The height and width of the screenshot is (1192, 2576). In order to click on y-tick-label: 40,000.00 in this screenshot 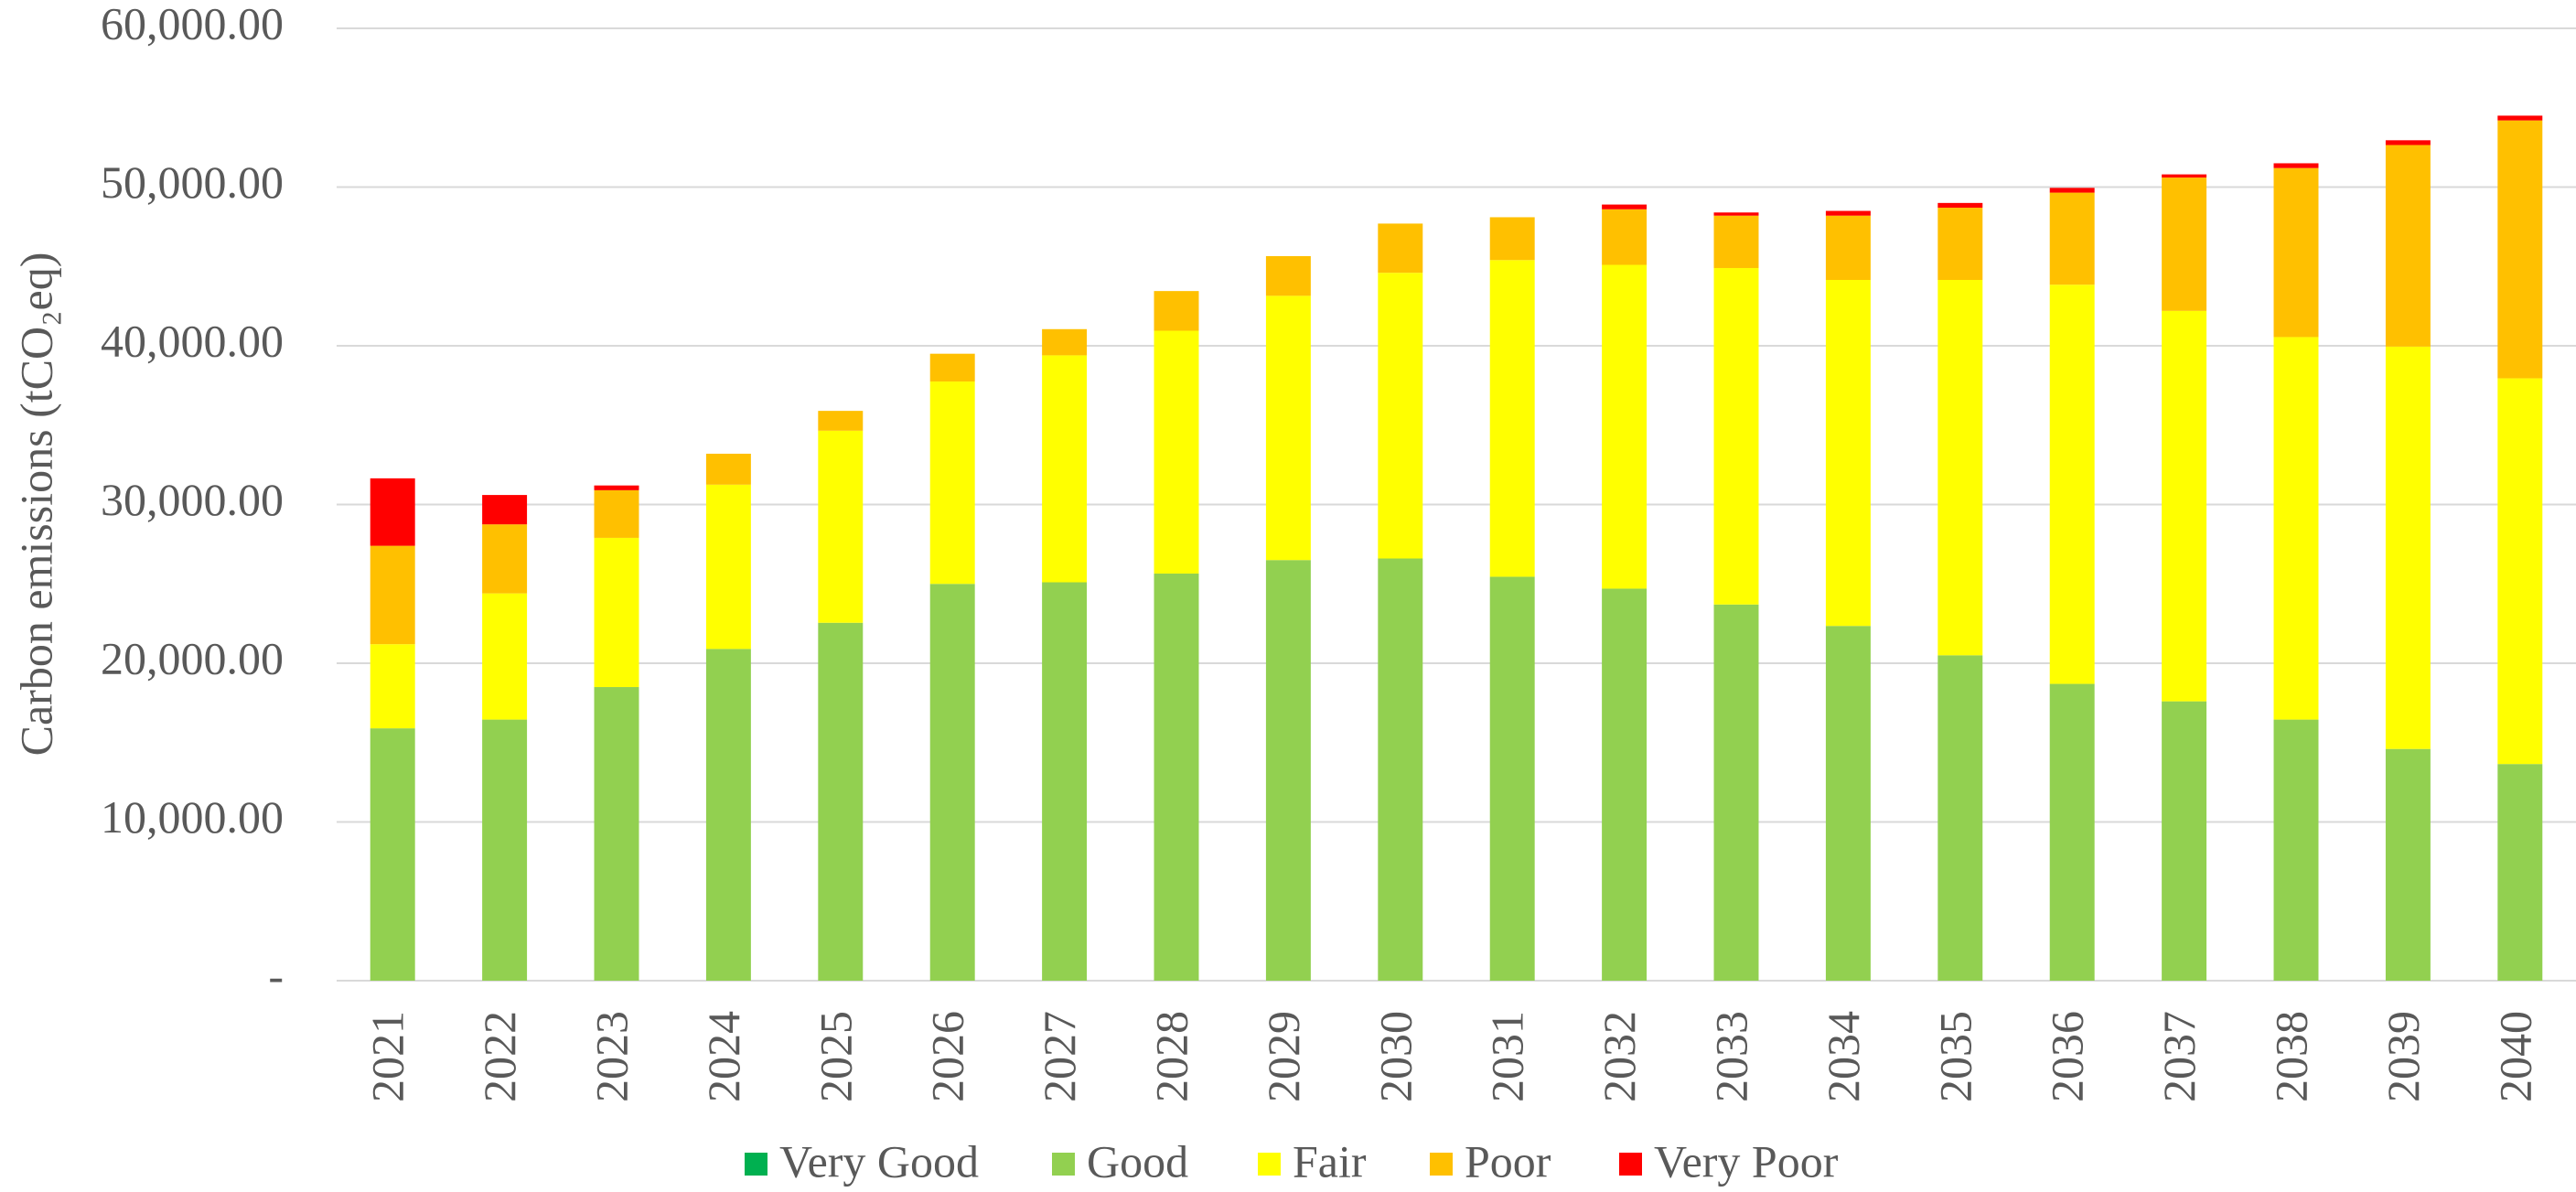, I will do `click(192, 340)`.